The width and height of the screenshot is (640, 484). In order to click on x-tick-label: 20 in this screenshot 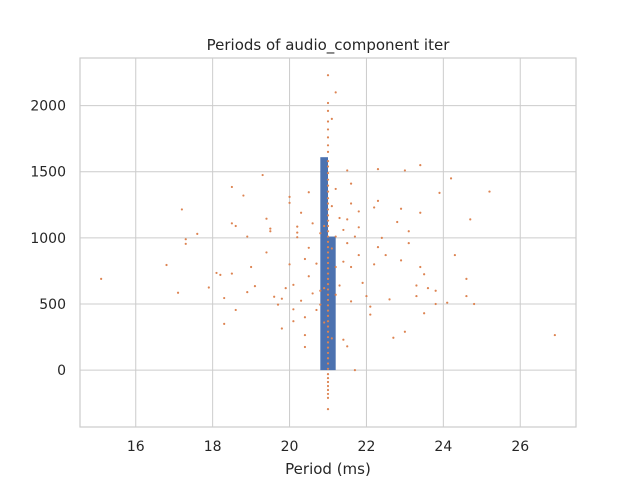, I will do `click(290, 447)`.